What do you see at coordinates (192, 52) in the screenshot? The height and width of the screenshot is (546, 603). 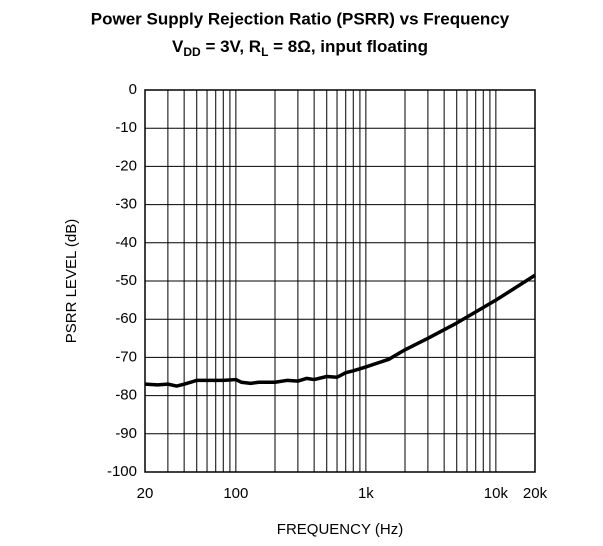 I see `subtitle-subscript: DD` at bounding box center [192, 52].